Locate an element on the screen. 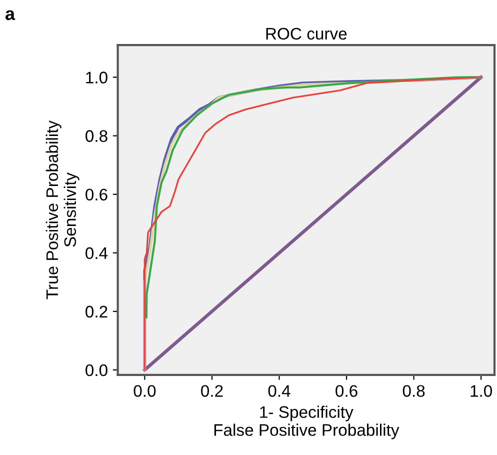  y-tick-label: 1.0 is located at coordinates (97, 78).